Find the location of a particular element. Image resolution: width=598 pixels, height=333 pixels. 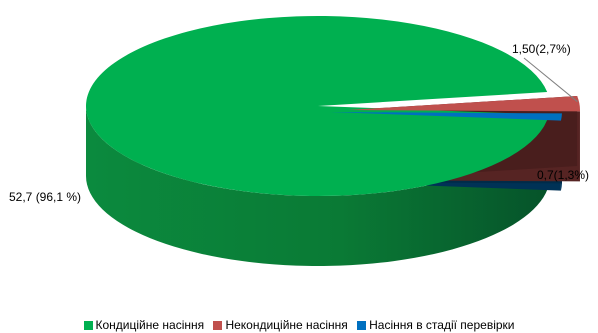

leader-line is located at coordinates (550, 80).